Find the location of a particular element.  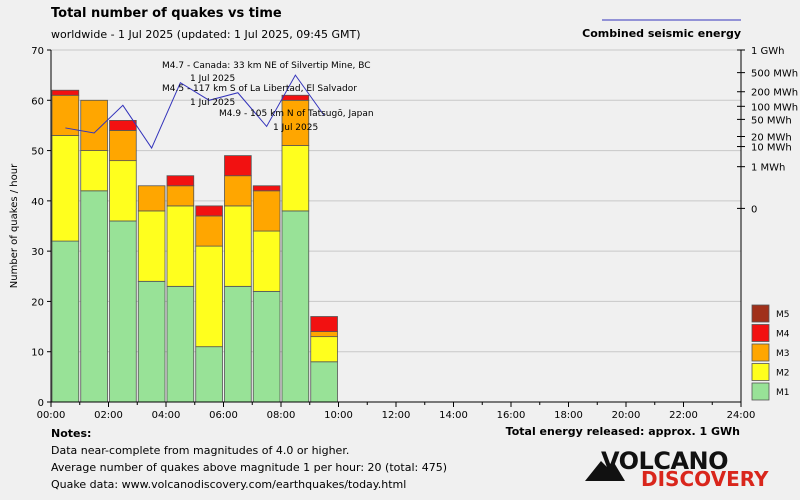

volcanodiscovery-logo: VOLCANO DISCOVERY is located at coordinates (677, 469).